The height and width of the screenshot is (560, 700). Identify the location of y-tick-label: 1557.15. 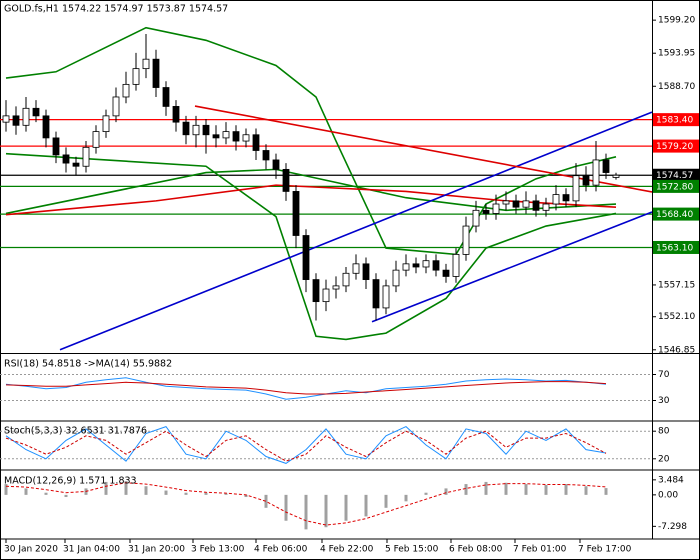
(676, 285).